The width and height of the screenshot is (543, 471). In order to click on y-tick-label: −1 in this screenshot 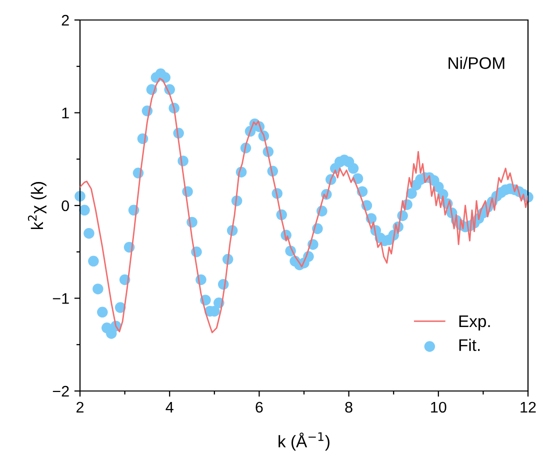, I will do `click(60, 298)`.